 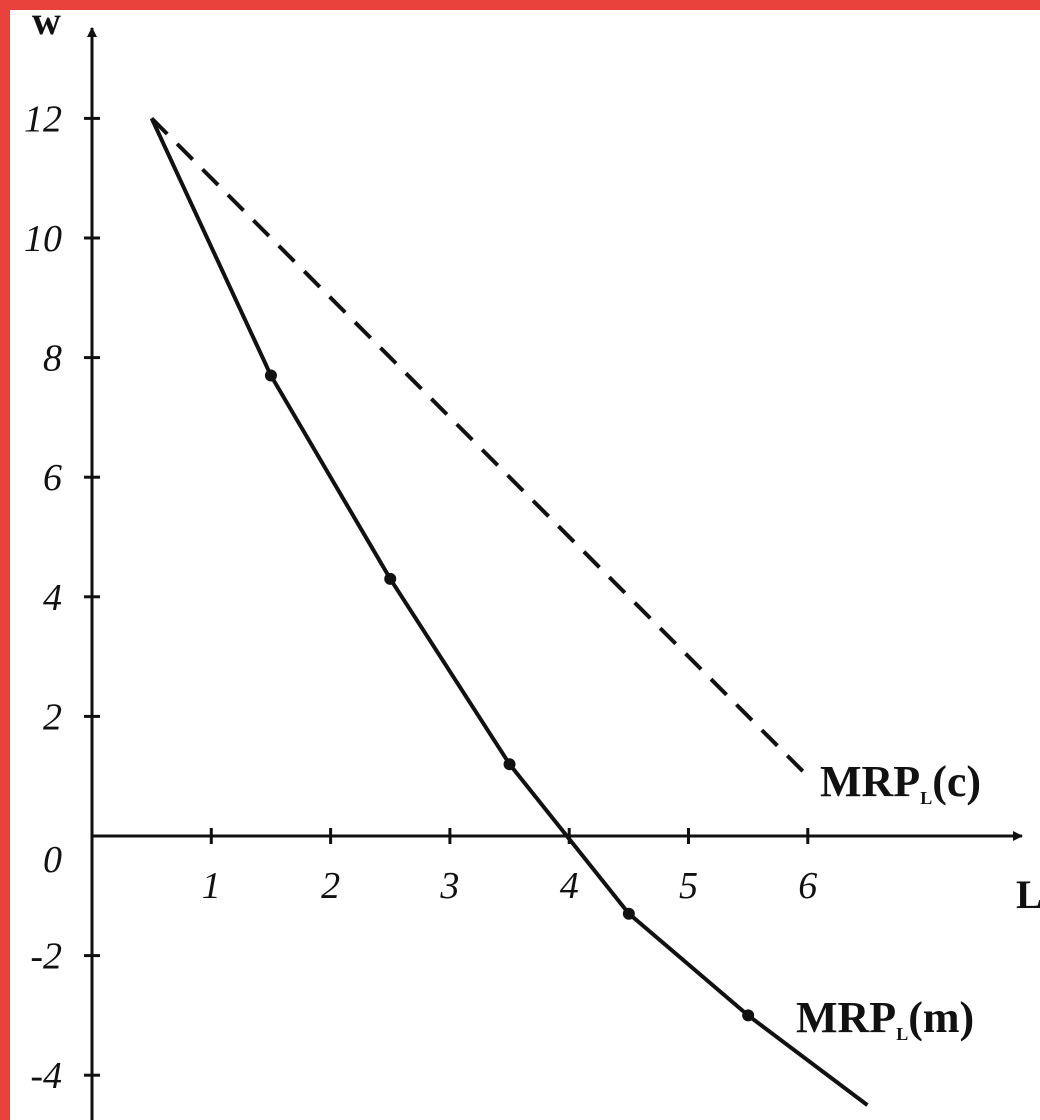 I want to click on x-tick-label: 3, so click(x=449, y=886).